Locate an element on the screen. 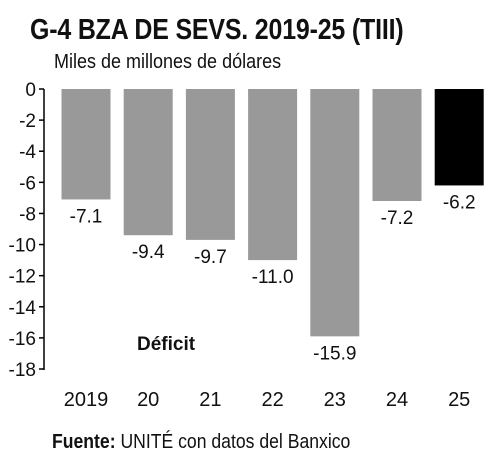  y-tick-label: -6 is located at coordinates (27, 183).